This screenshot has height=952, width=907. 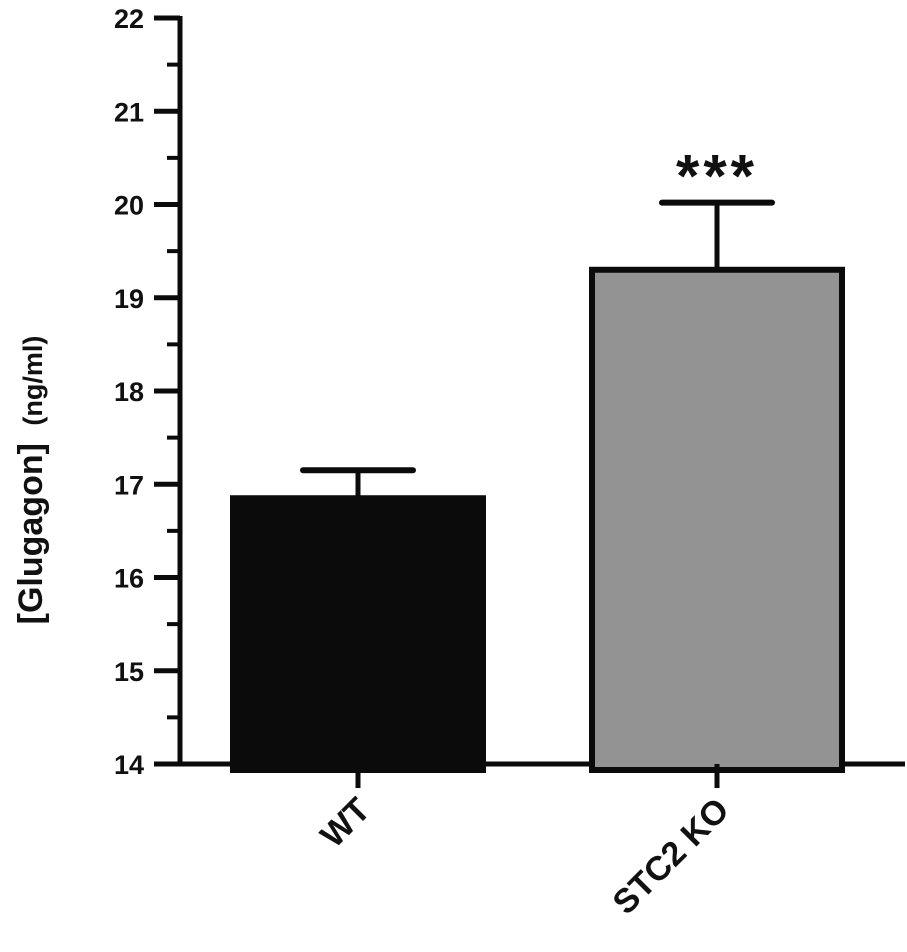 I want to click on y-tick-label: 20, so click(x=129, y=206).